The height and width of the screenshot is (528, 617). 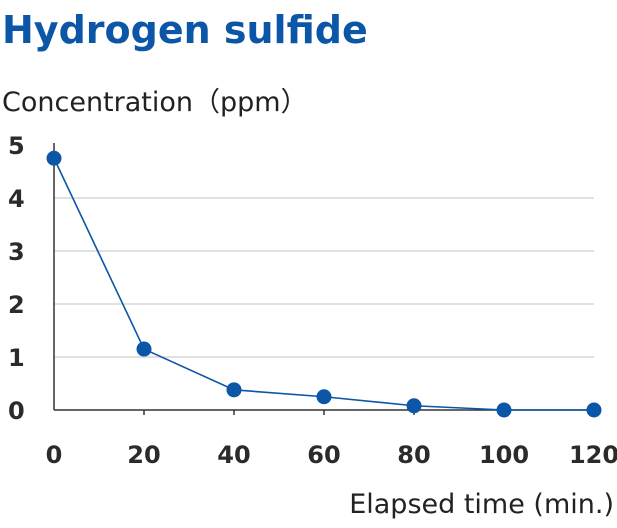 I want to click on y-tick-labels: 0 1 2 3 4 5, so click(x=16, y=278).